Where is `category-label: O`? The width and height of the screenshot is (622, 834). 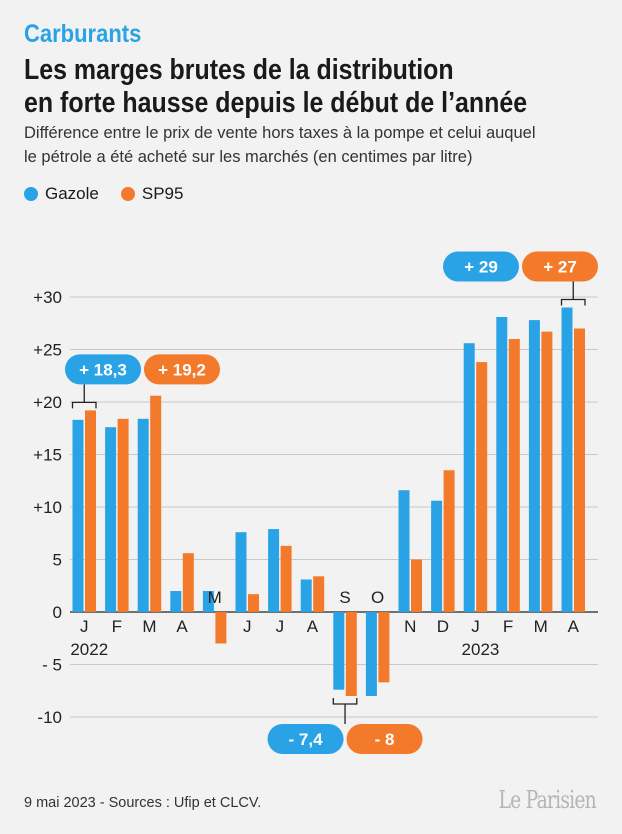
category-label: O is located at coordinates (377, 597).